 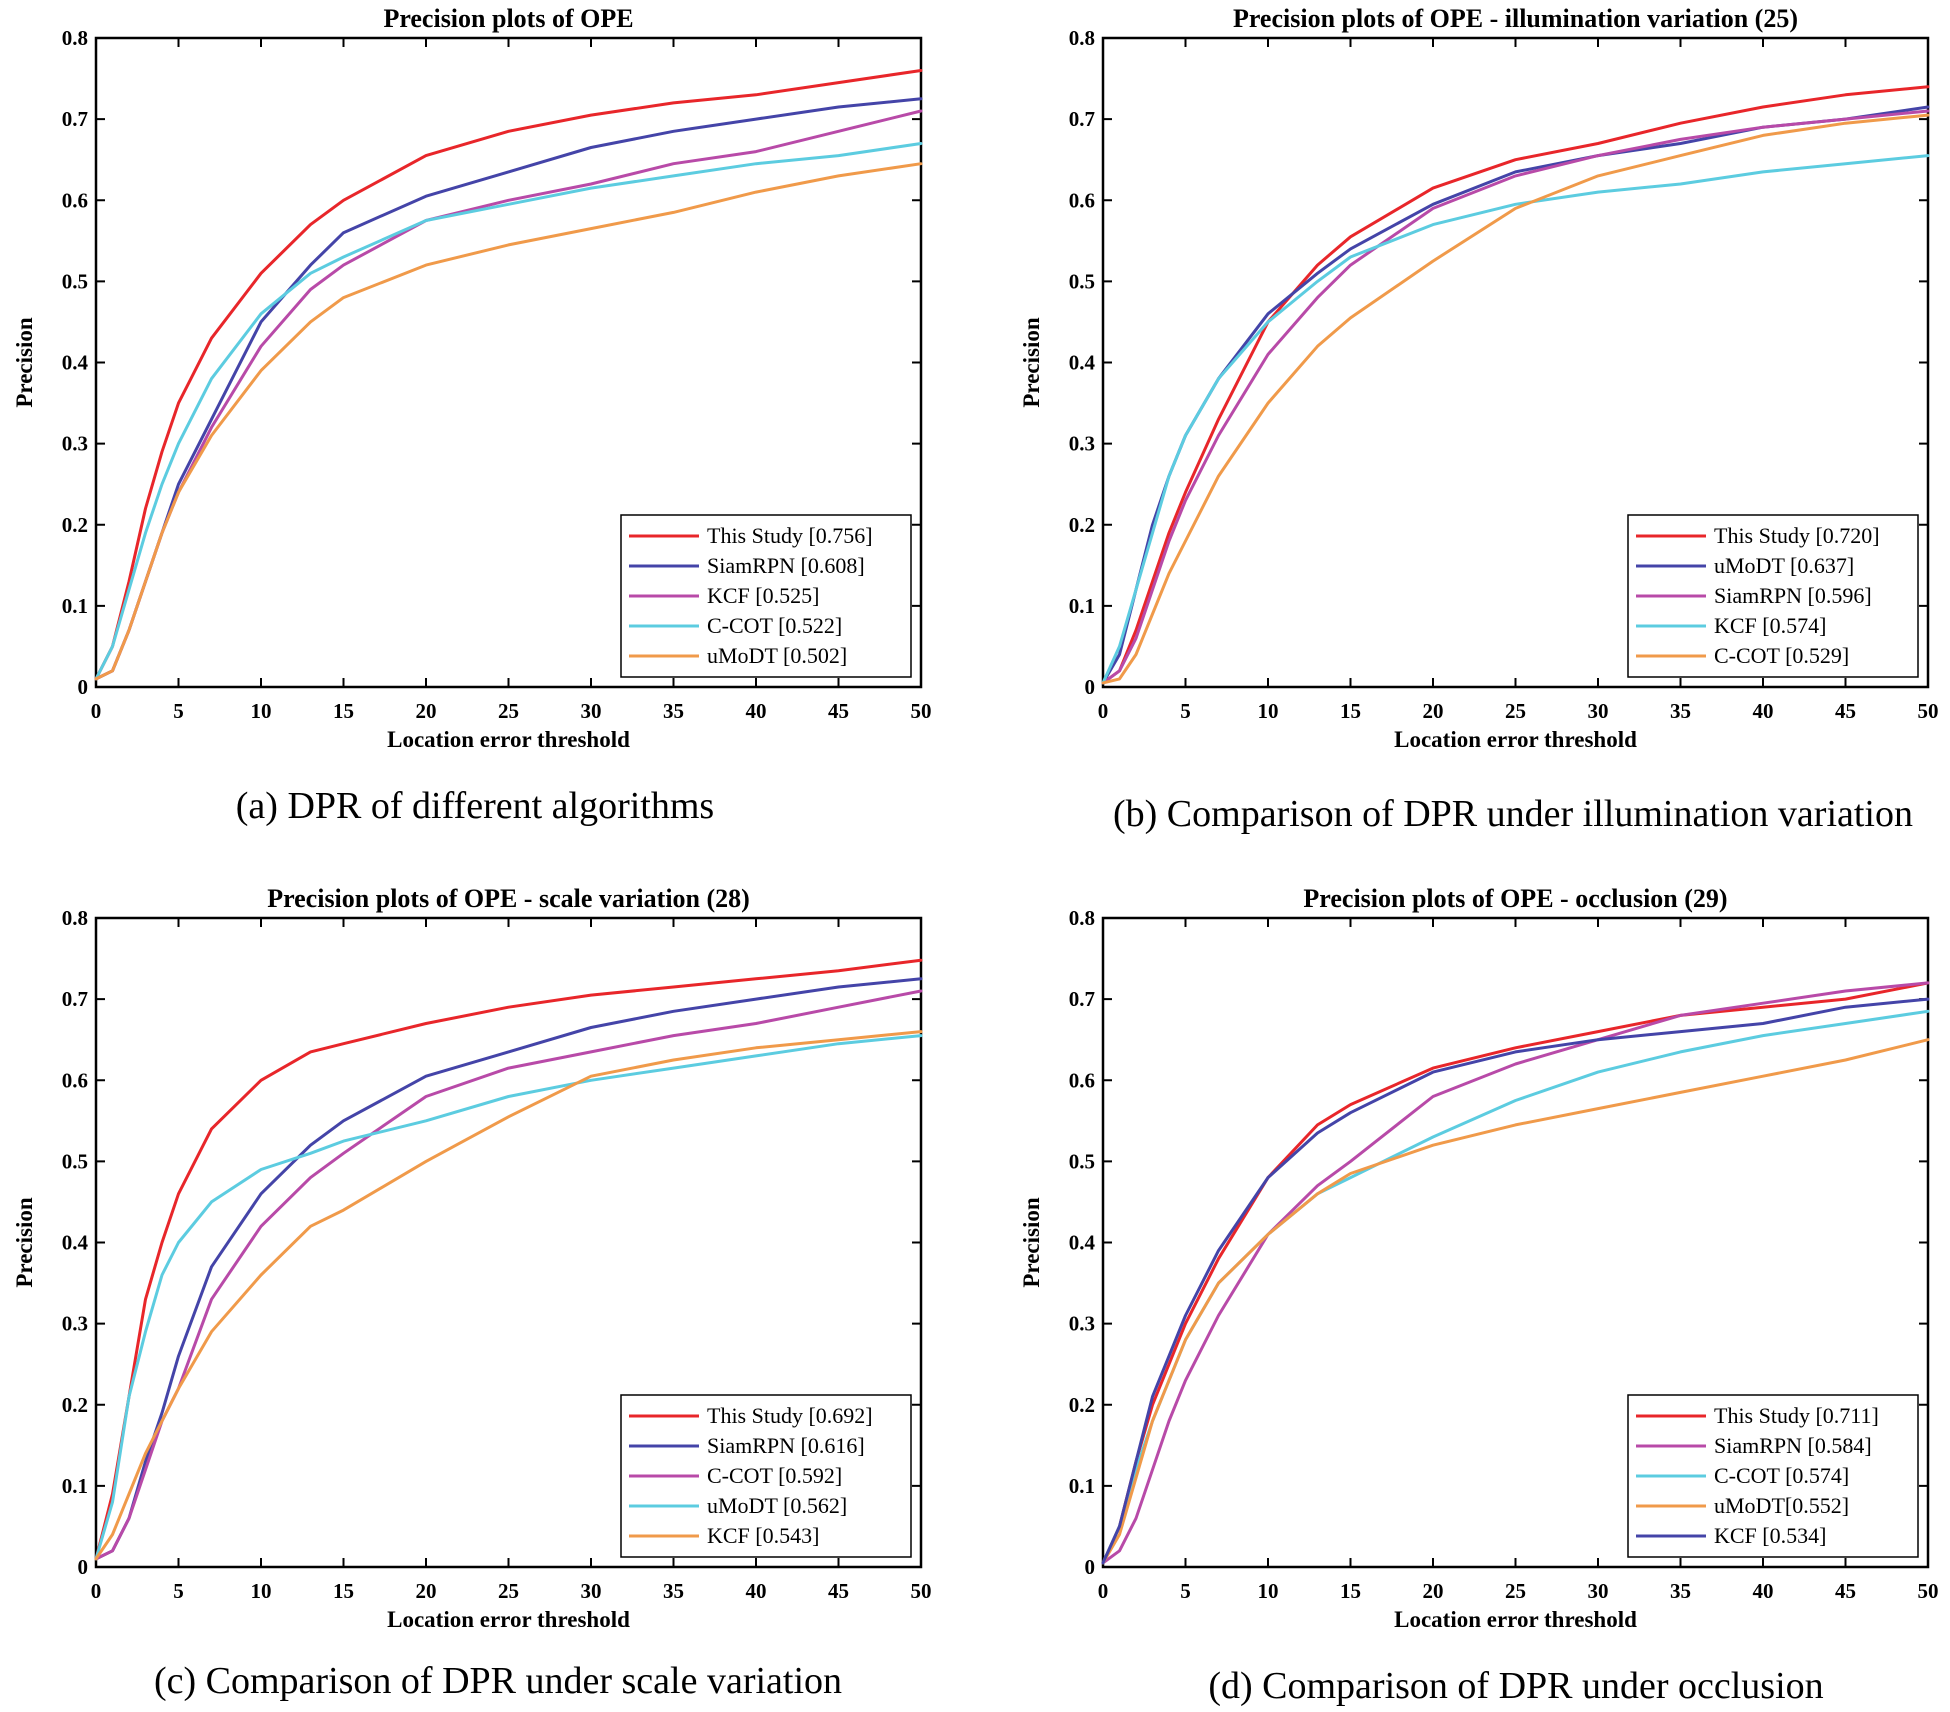 What do you see at coordinates (774, 625) in the screenshot?
I see `legend-entry-4: C-COT [0.522]` at bounding box center [774, 625].